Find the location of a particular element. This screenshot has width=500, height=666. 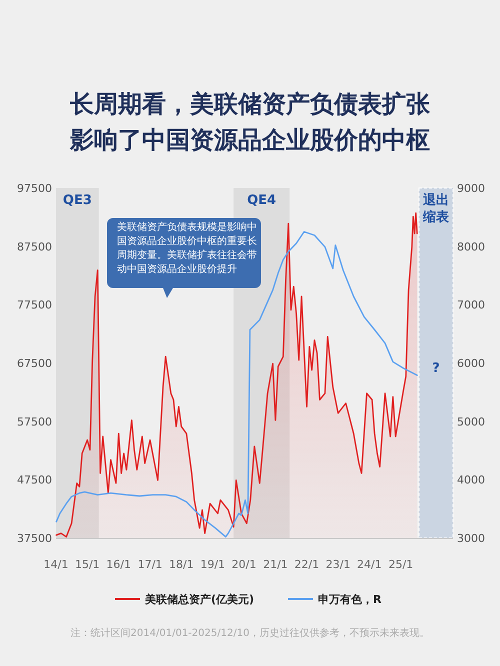

text: 注：统计区间2014/01/01-2025/12/10，历史过往仅供参考，不预示未来表现。 is located at coordinates (250, 633).